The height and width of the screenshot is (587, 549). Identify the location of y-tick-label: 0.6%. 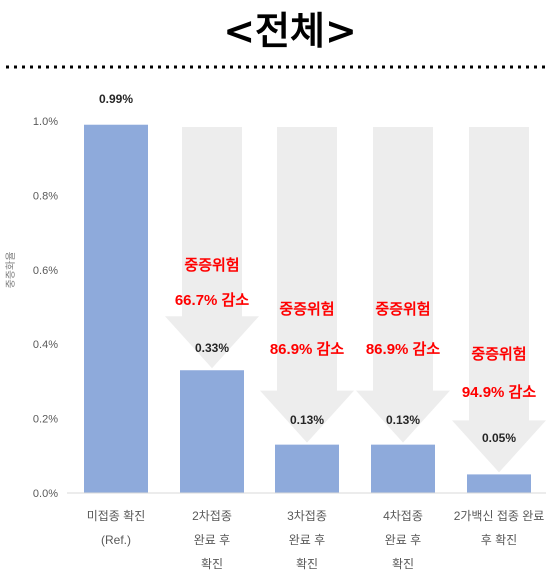
(45, 271).